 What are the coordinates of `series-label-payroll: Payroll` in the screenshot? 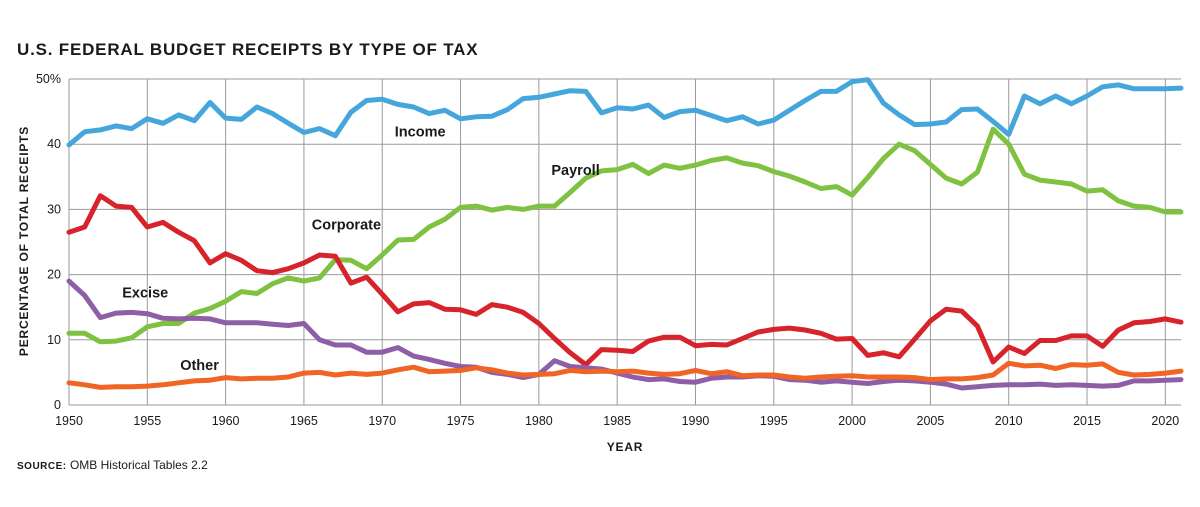 It's located at (575, 171).